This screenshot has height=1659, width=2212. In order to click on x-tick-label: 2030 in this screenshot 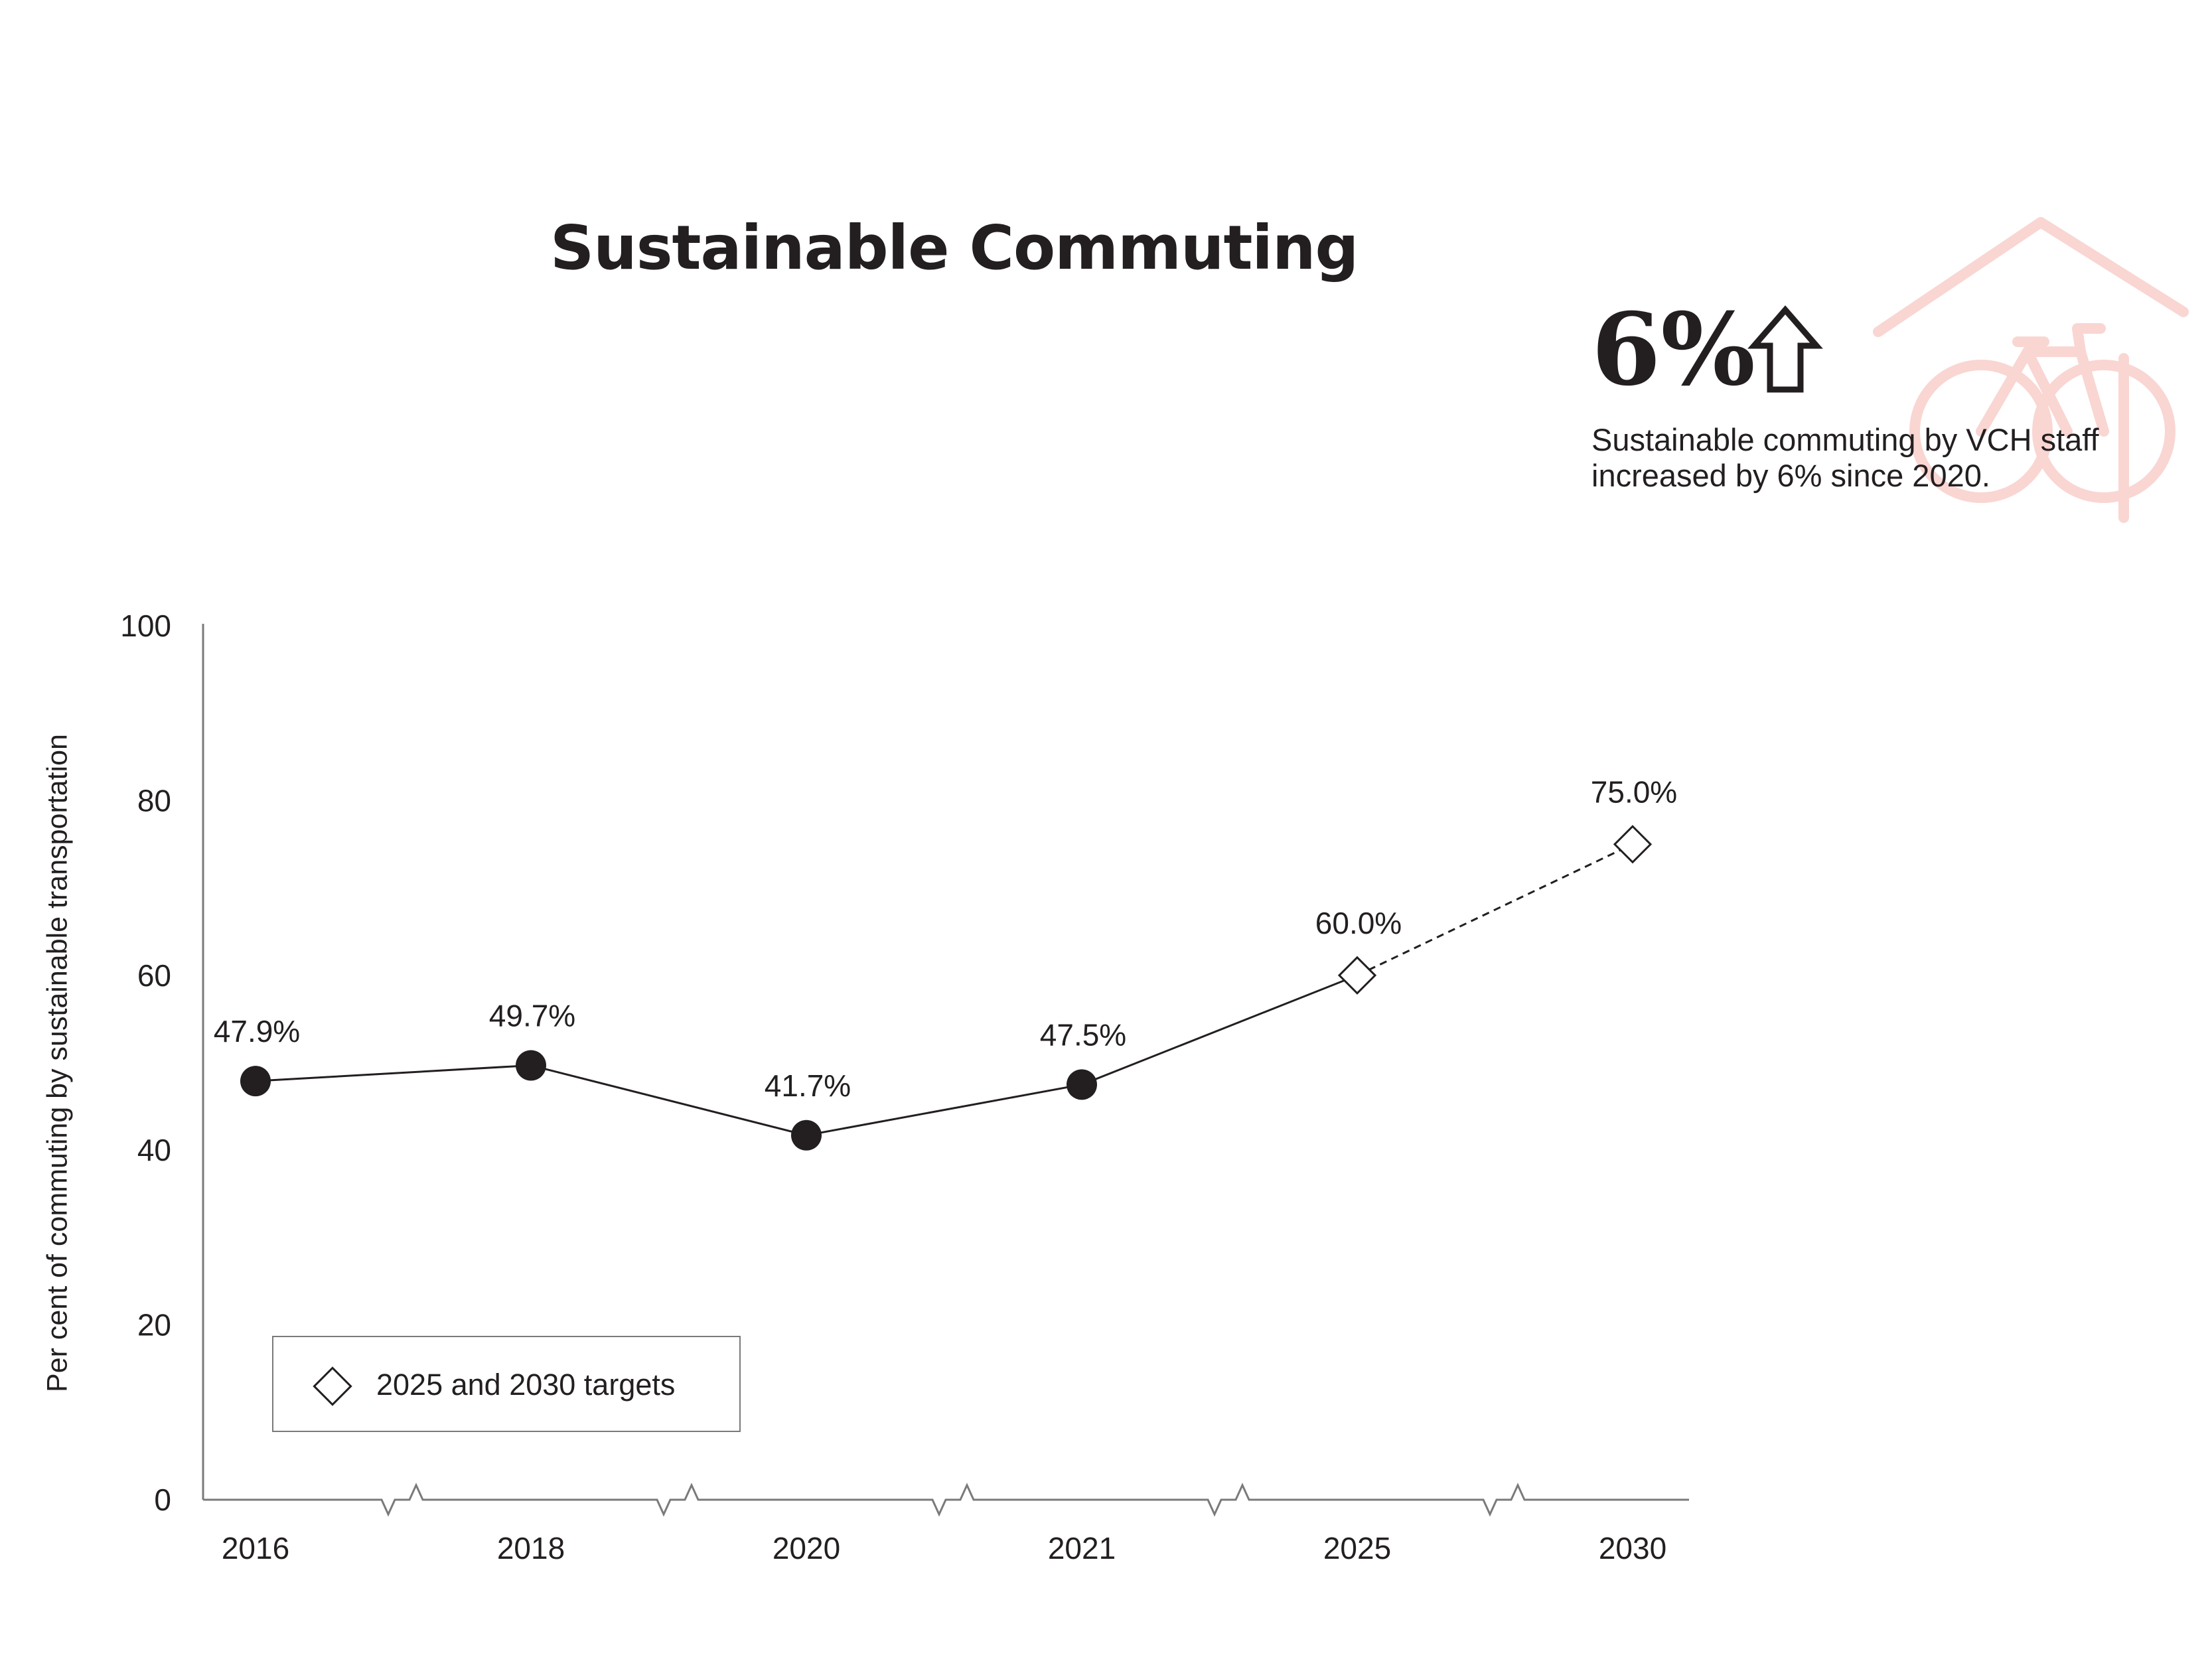, I will do `click(1632, 1548)`.